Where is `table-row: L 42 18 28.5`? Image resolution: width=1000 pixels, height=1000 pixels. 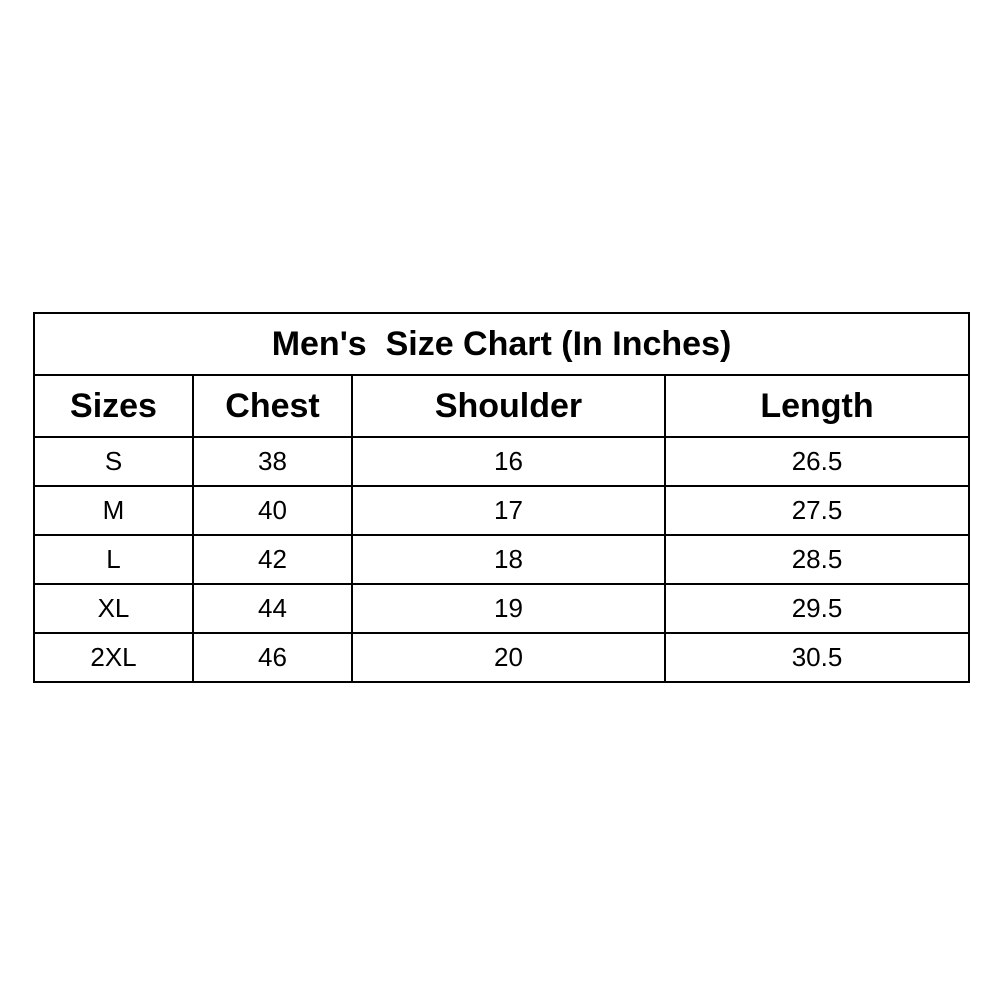 table-row: L 42 18 28.5 is located at coordinates (501, 559).